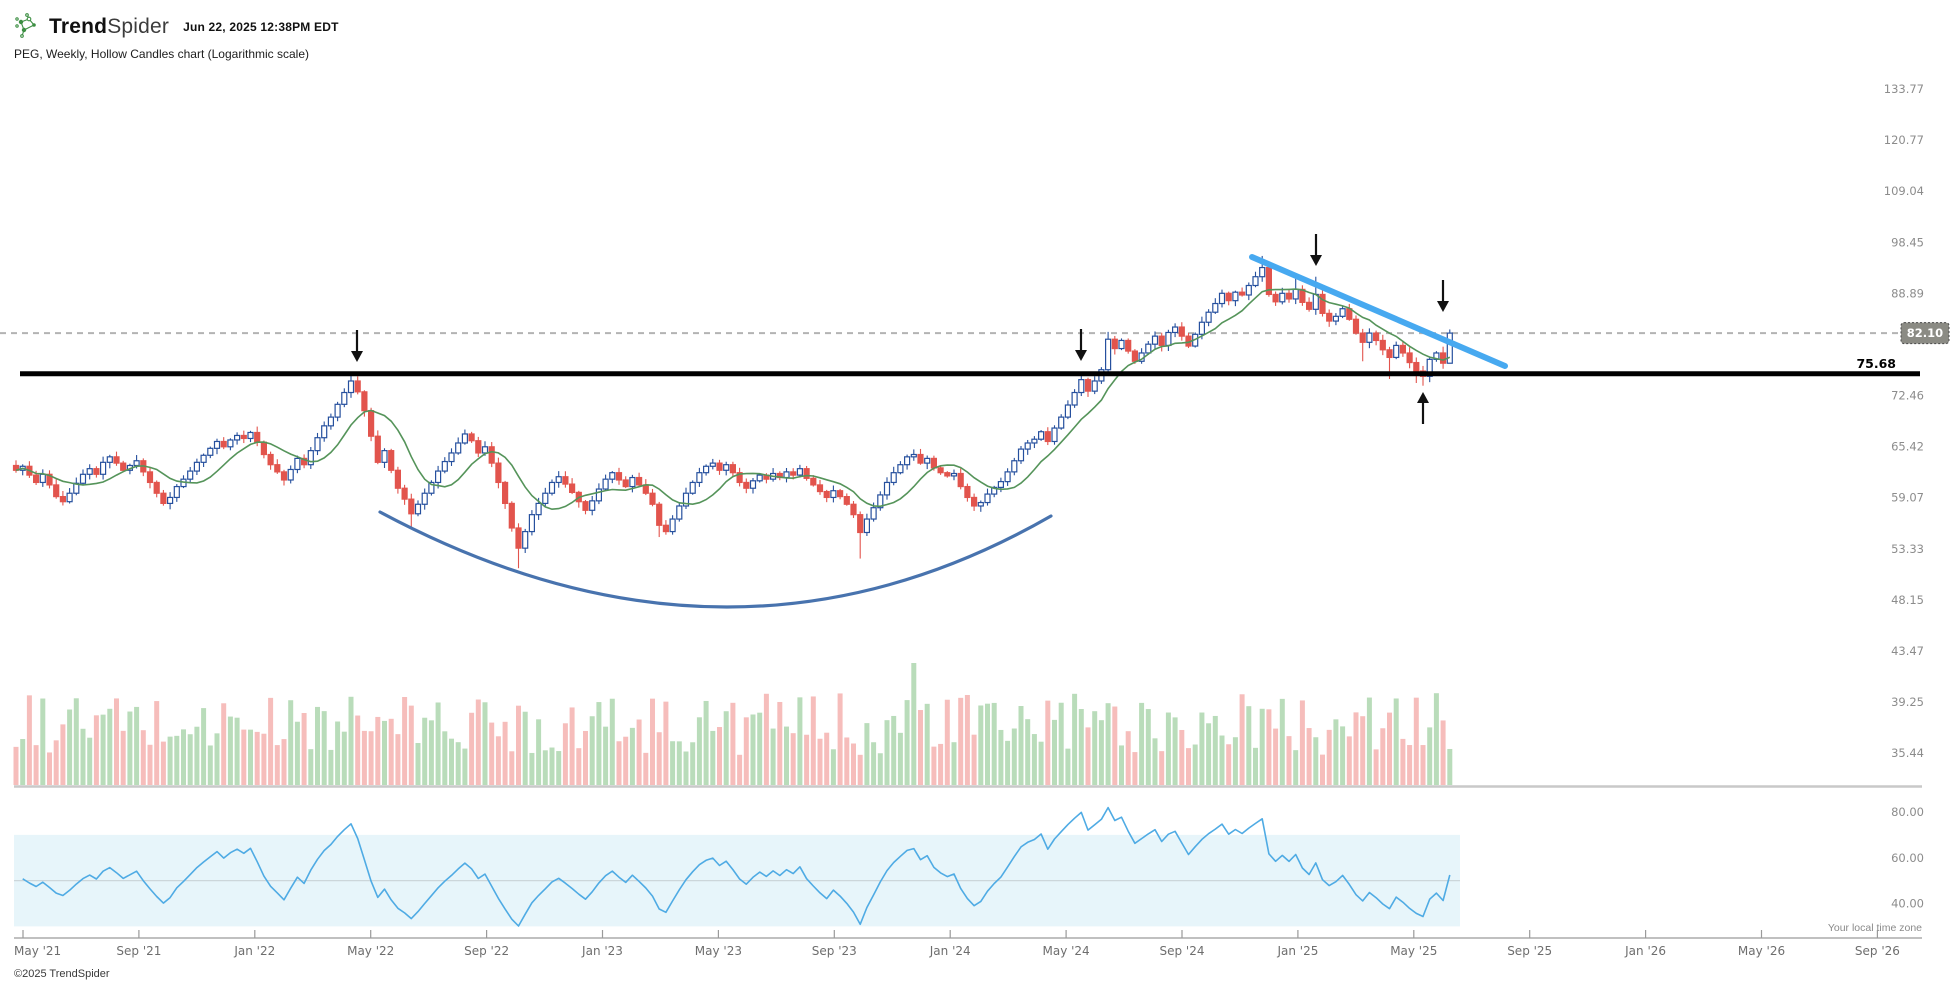  What do you see at coordinates (1907, 396) in the screenshot?
I see `svg-text: 72.46` at bounding box center [1907, 396].